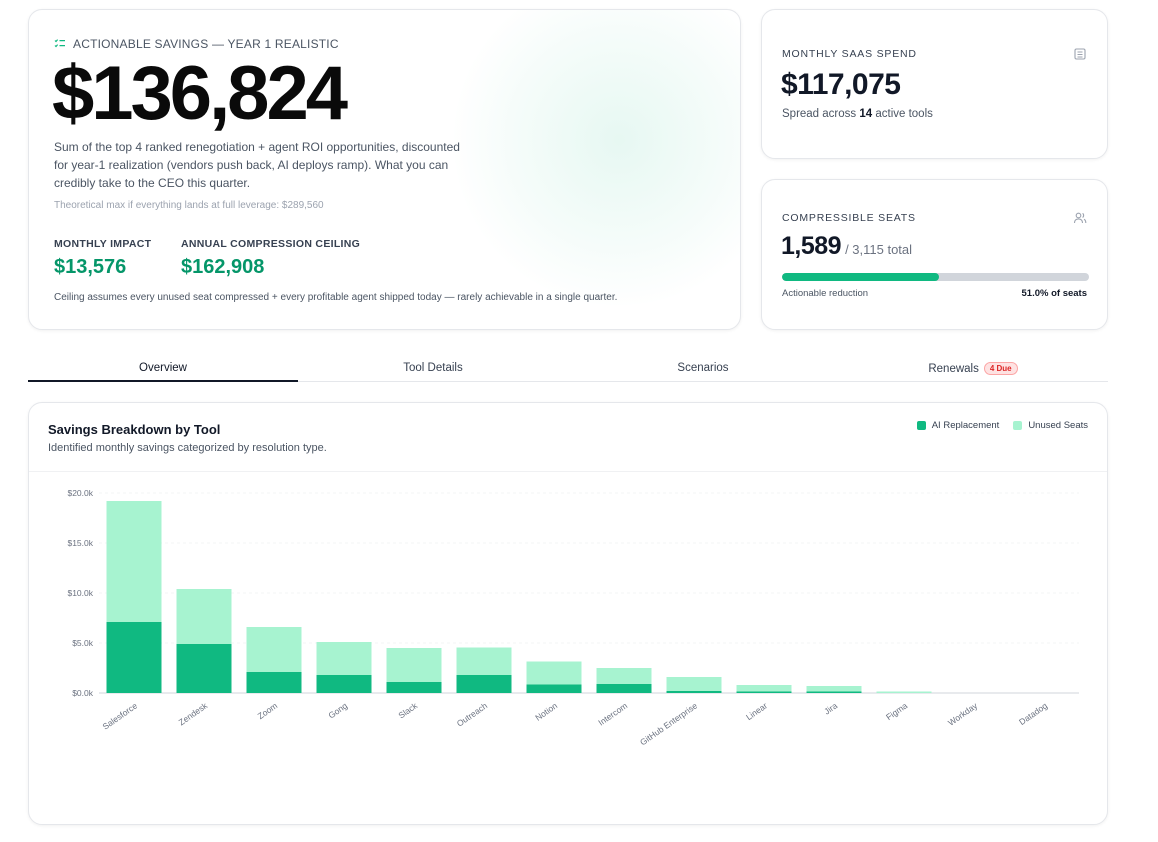 The image size is (1158, 842). Describe the element at coordinates (83, 643) in the screenshot. I see `y-tick-label: $5.0k` at that location.